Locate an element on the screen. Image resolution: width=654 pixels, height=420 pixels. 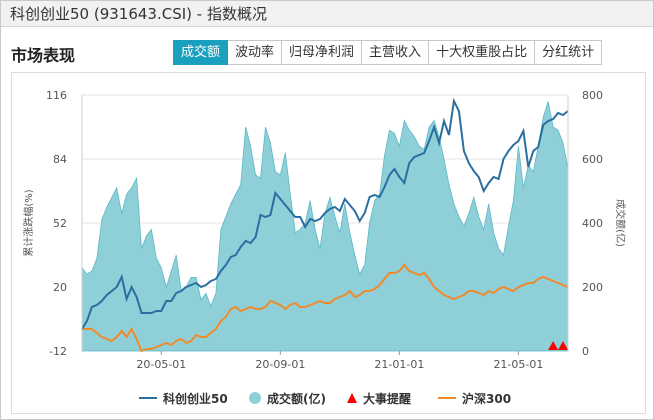
tab-top10-weight: 十大权重股占比 is located at coordinates (482, 52).